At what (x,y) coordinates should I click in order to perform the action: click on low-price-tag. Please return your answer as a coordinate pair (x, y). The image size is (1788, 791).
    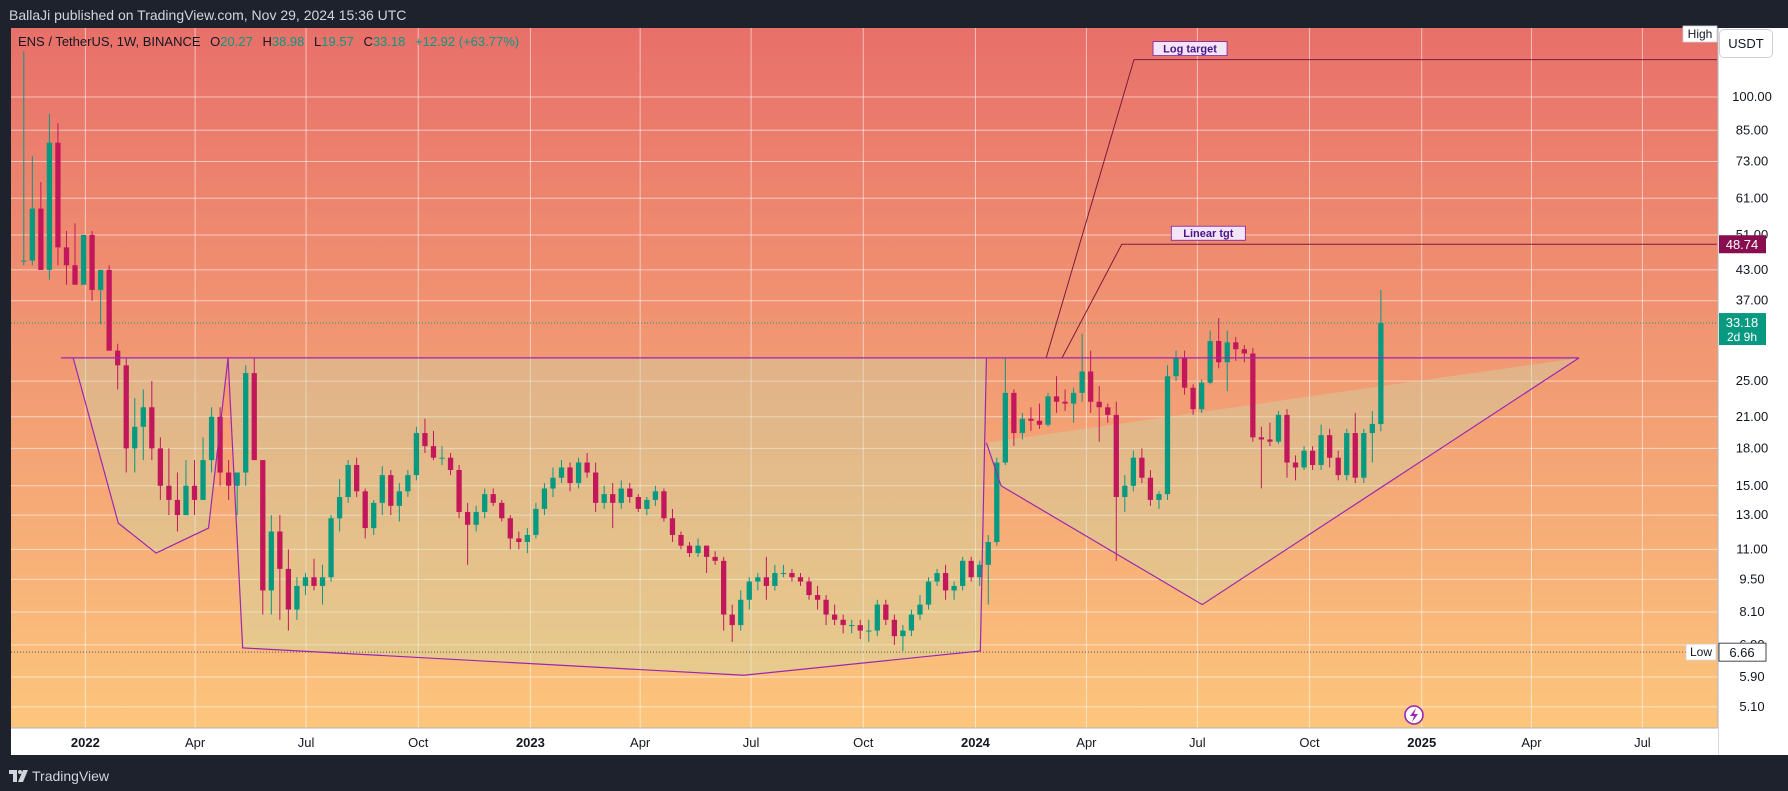
    Looking at the image, I should click on (1742, 652).